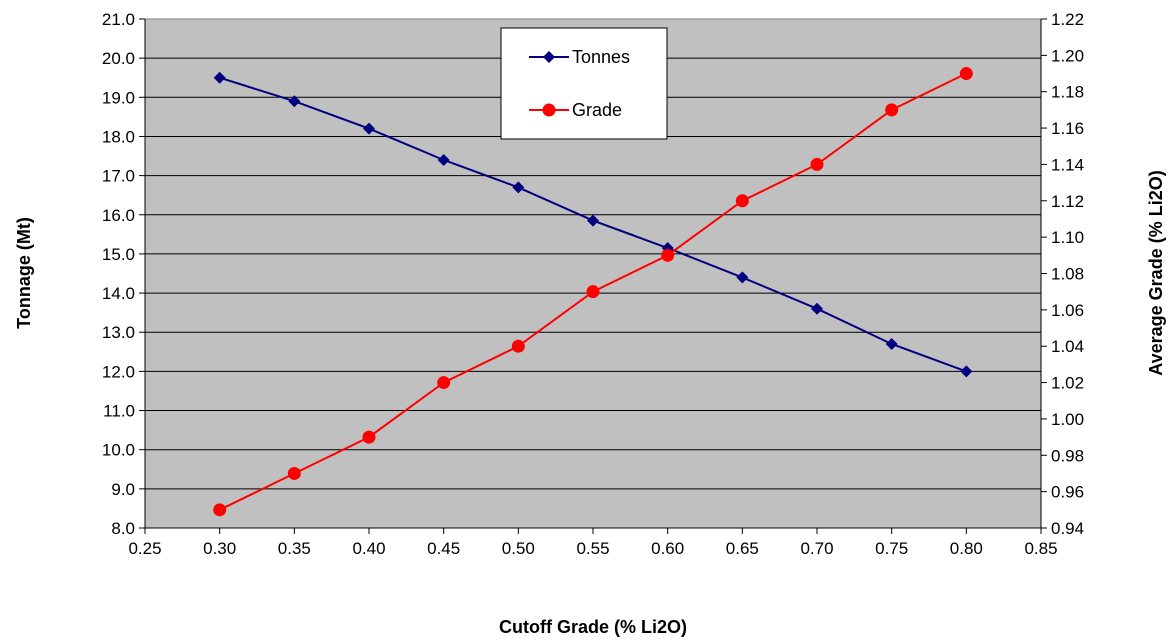  What do you see at coordinates (891, 548) in the screenshot?
I see `x-tick-label: 0.75` at bounding box center [891, 548].